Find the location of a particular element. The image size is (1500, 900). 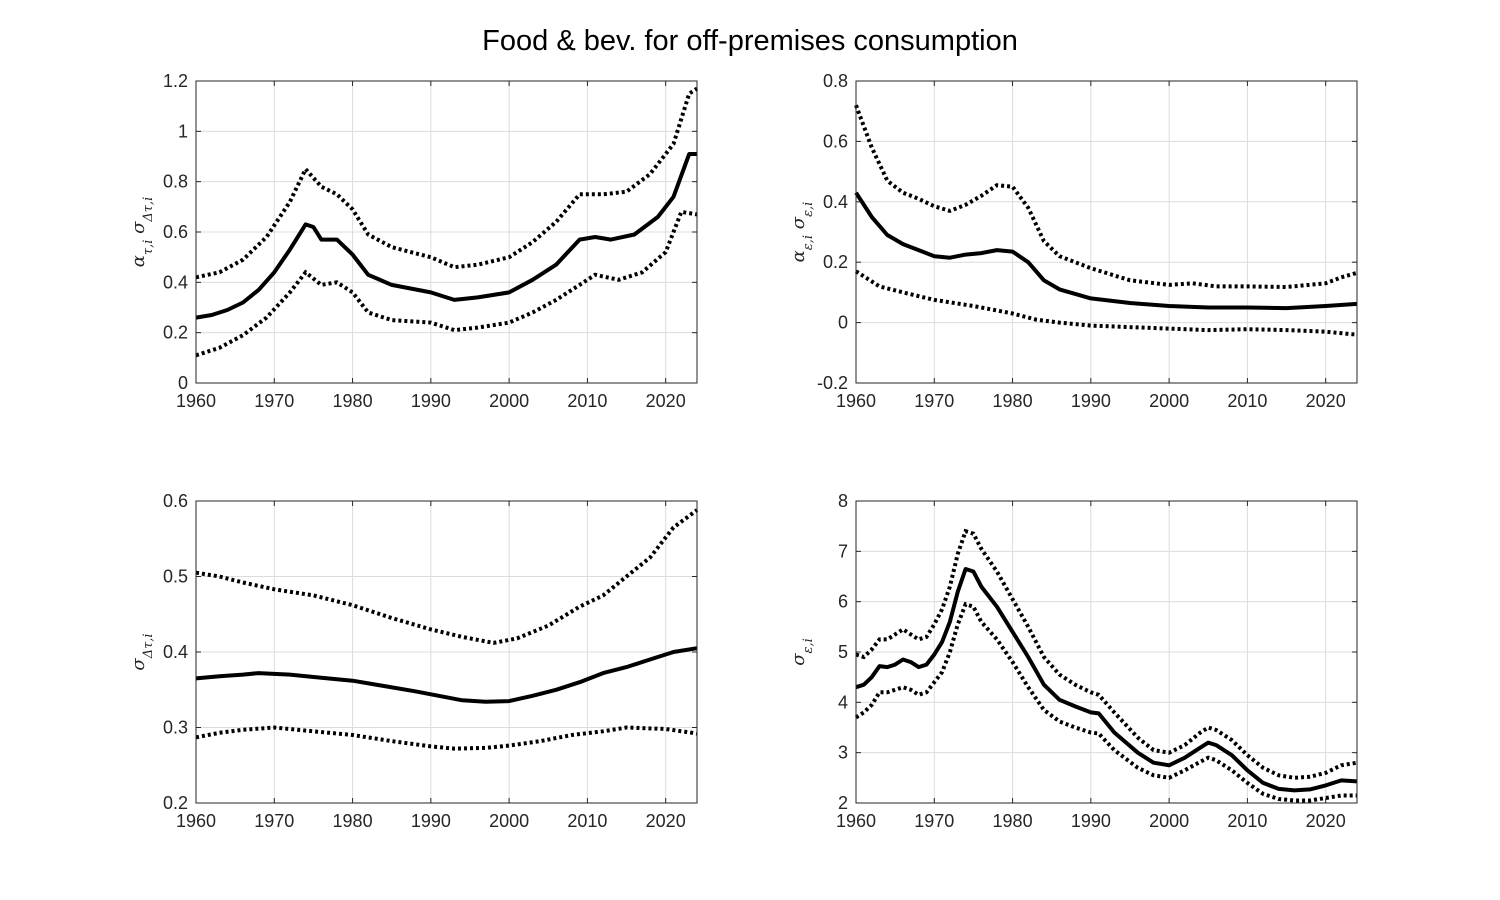

y-axis-label: αε,i σε,i is located at coordinates (802, 232).